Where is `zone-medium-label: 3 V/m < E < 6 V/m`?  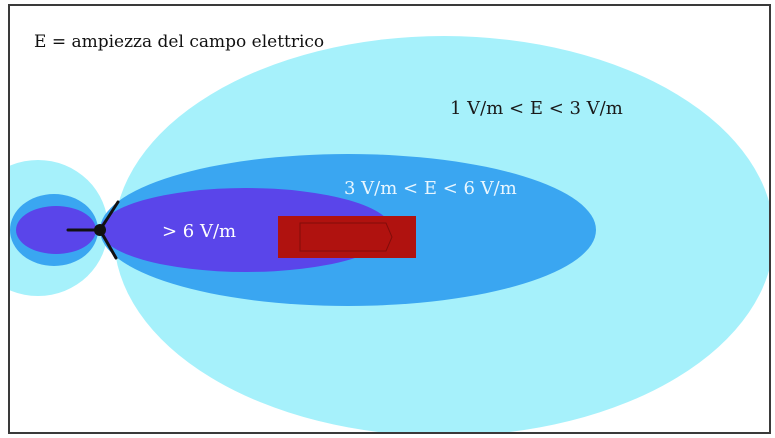 zone-medium-label: 3 V/m < E < 6 V/m is located at coordinates (430, 188).